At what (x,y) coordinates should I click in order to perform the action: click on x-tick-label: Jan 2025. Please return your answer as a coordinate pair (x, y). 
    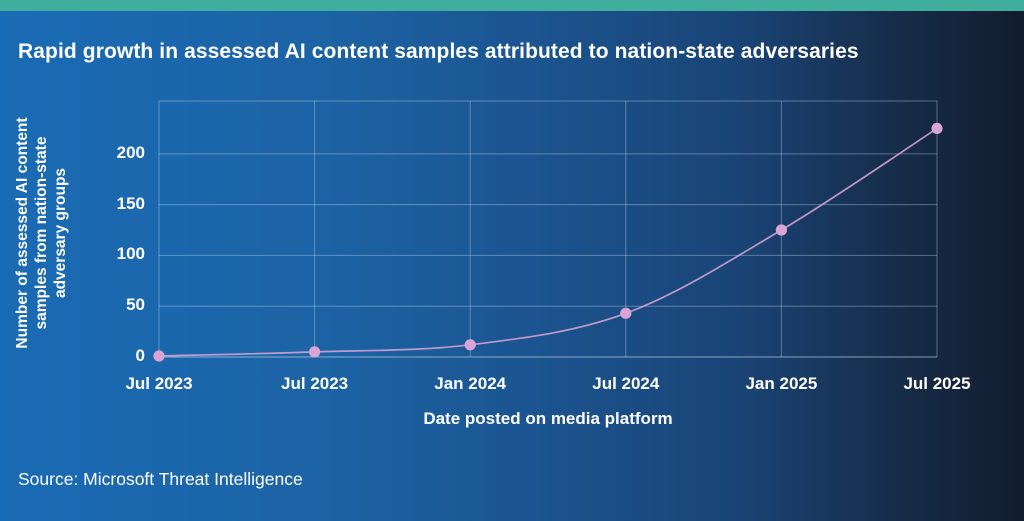
    Looking at the image, I should click on (781, 383).